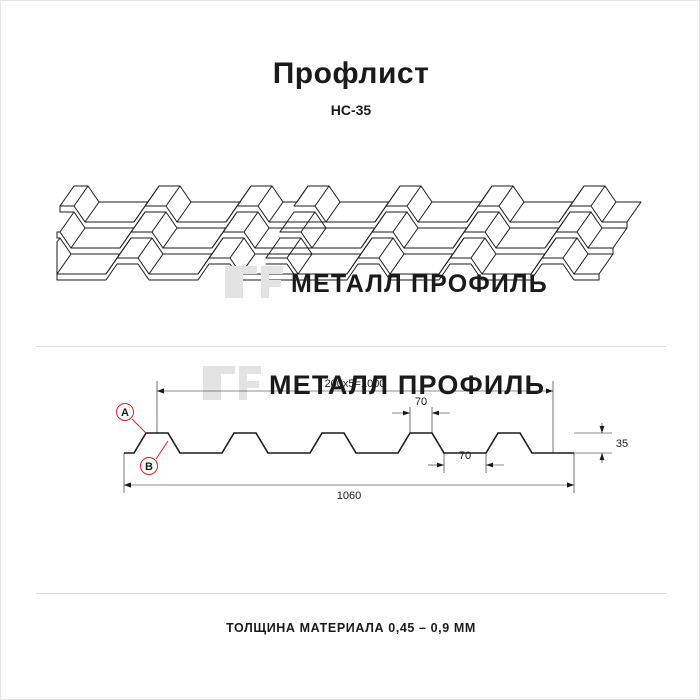 The width and height of the screenshot is (700, 700). What do you see at coordinates (421, 402) in the screenshot?
I see `dim-rib-top: 70` at bounding box center [421, 402].